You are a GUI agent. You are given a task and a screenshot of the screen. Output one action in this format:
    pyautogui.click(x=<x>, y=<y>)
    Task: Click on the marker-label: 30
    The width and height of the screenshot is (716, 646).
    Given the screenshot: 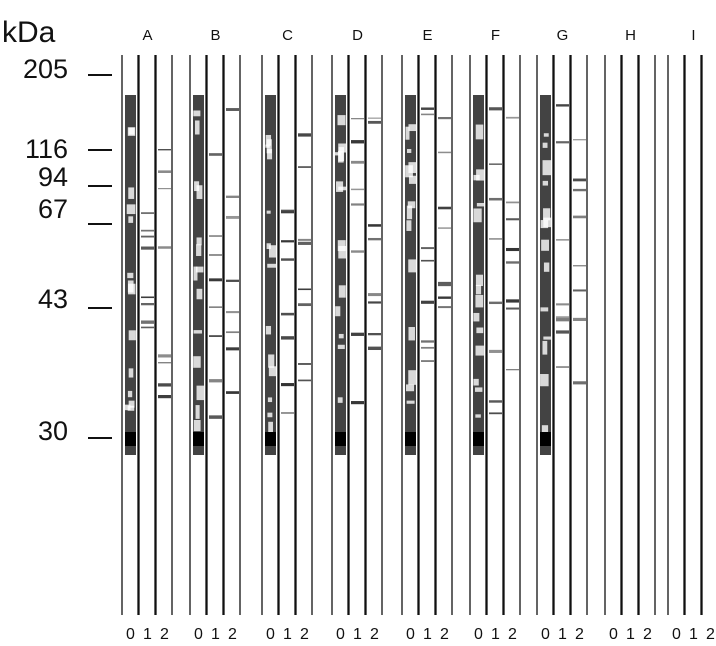 What is the action you would take?
    pyautogui.click(x=53, y=431)
    